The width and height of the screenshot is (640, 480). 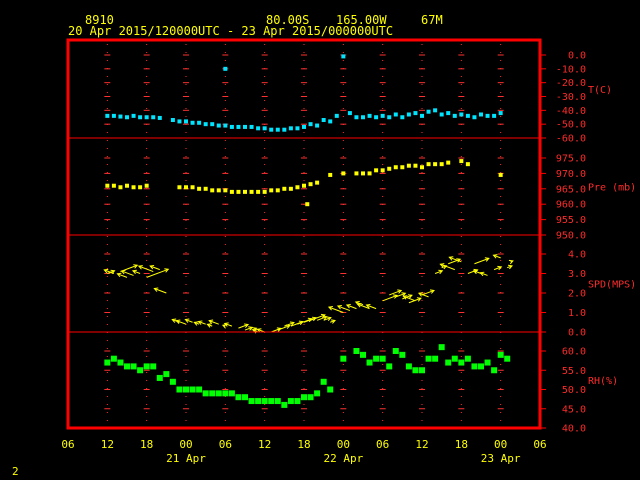 What do you see at coordinates (574, 409) in the screenshot?
I see `y-tick-label-rh: 45.0` at bounding box center [574, 409].